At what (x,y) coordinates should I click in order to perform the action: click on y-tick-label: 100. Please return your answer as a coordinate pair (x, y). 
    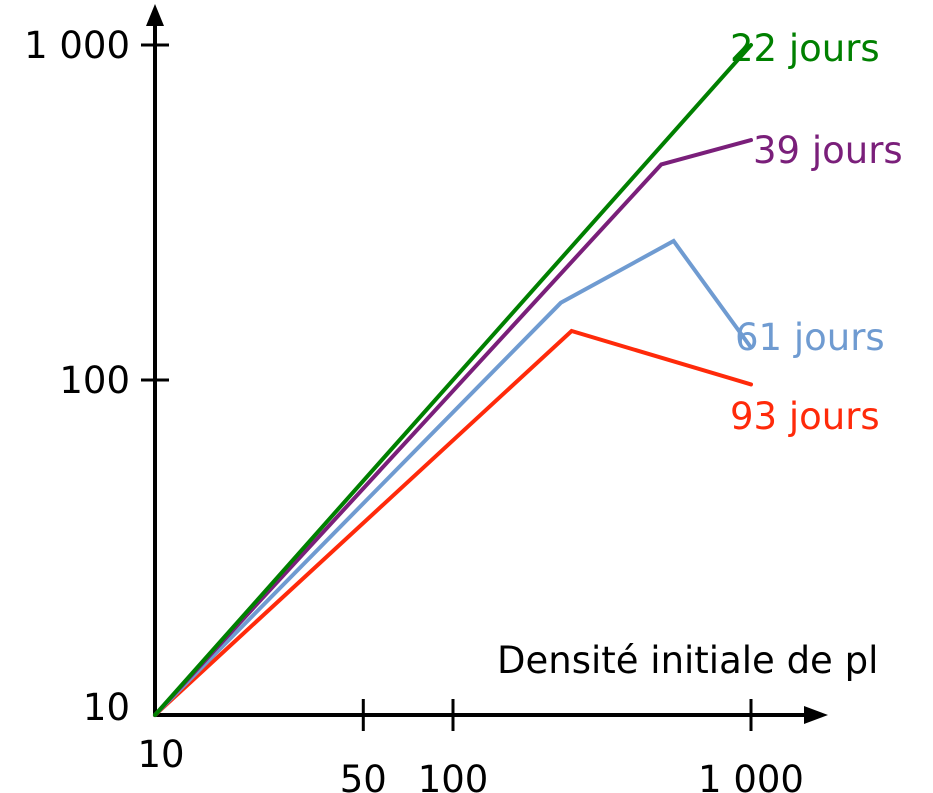
    Looking at the image, I should click on (94, 380).